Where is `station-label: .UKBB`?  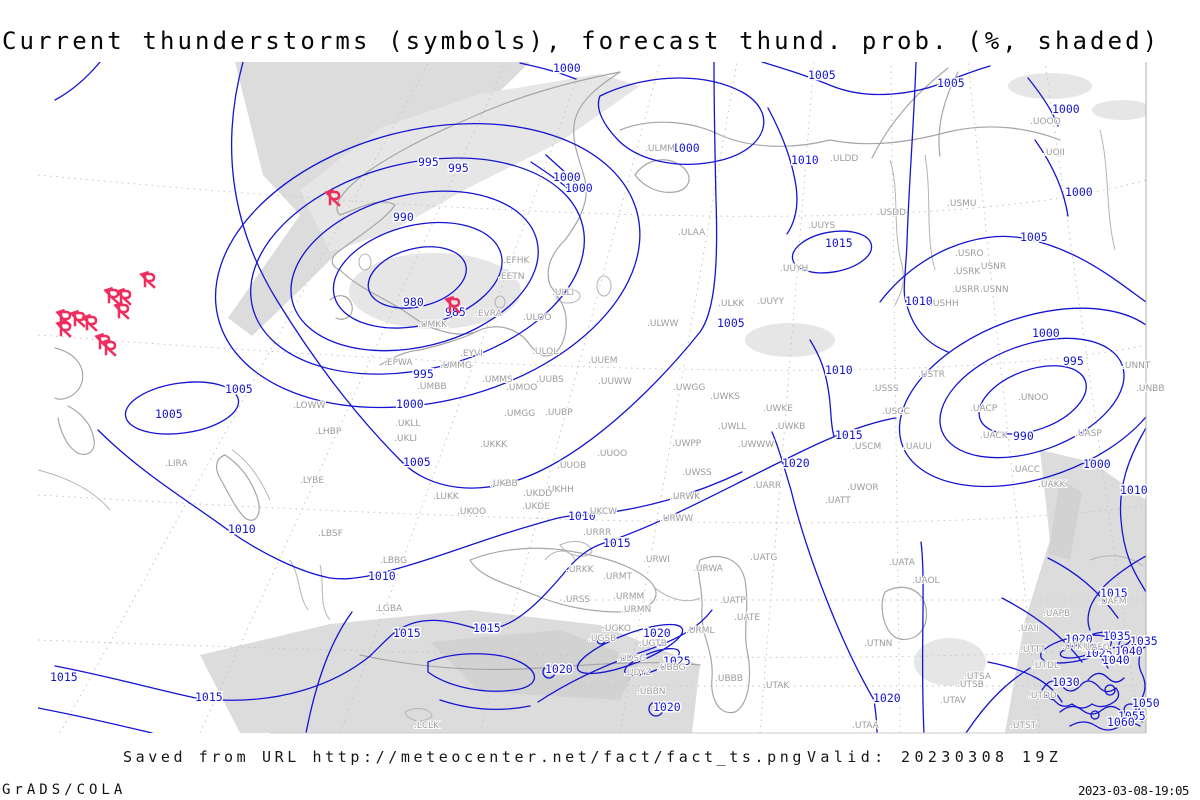
station-label: .UKBB is located at coordinates (504, 484).